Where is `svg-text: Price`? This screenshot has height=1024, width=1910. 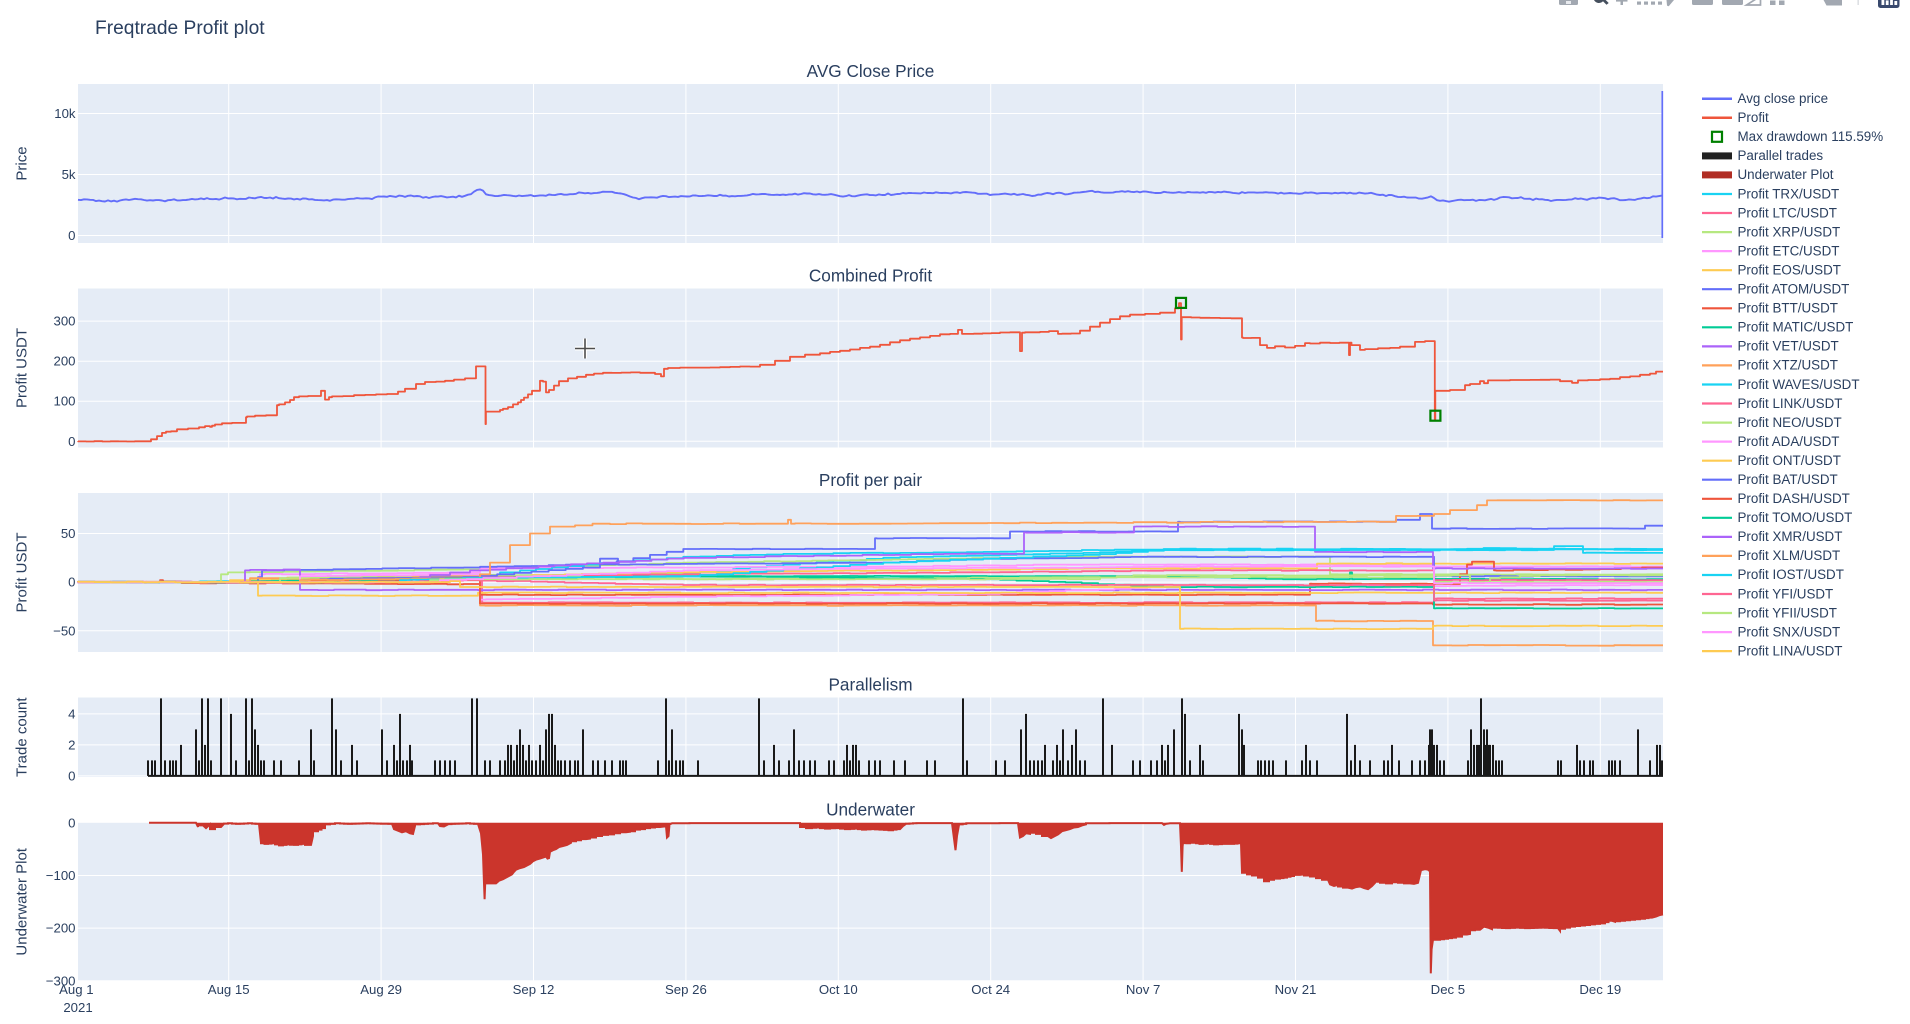 svg-text: Price is located at coordinates (22, 163).